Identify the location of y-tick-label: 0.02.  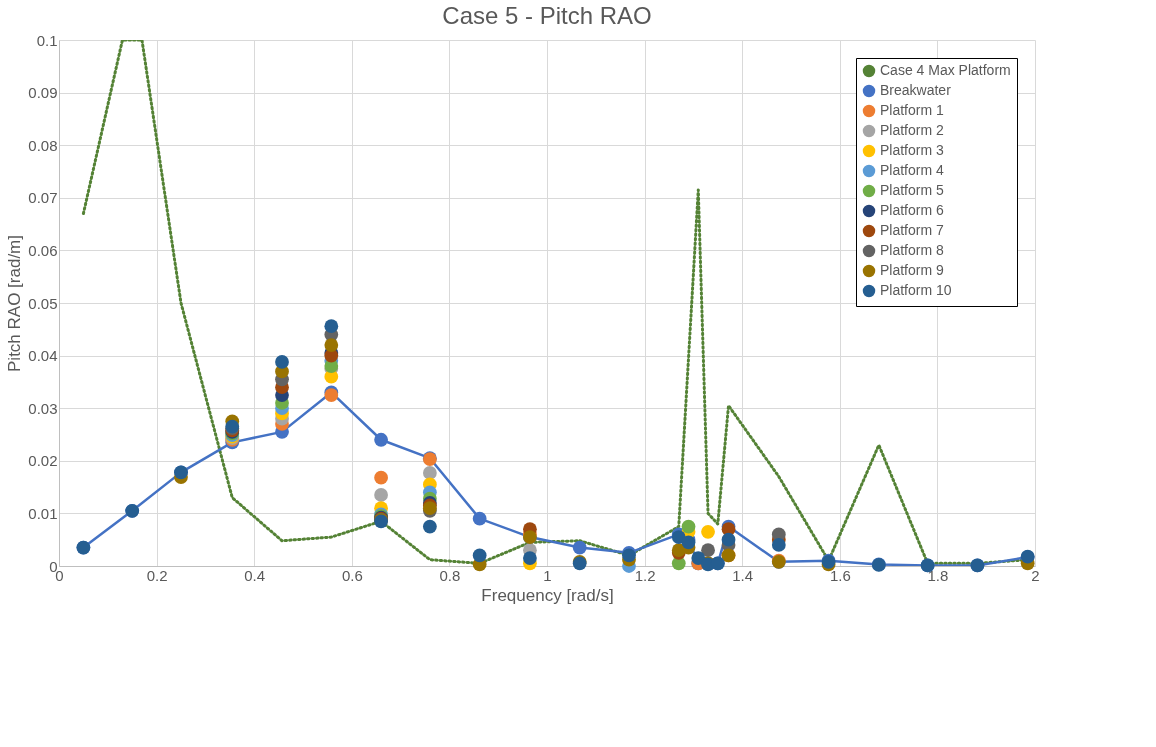
(43, 461).